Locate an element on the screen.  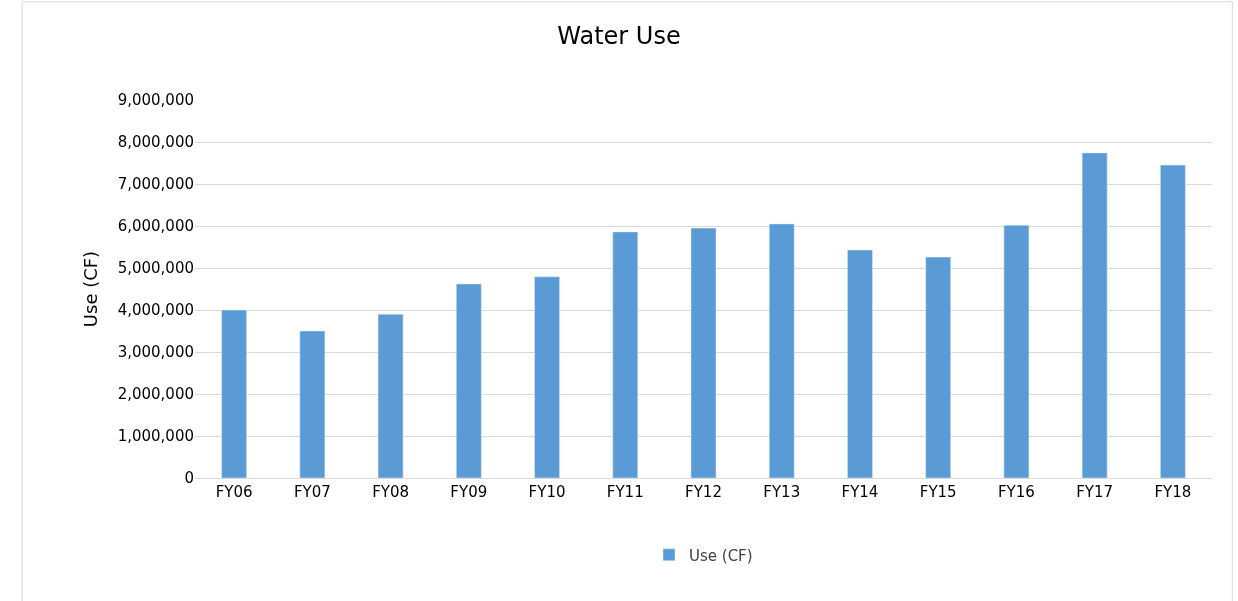
x-tick-label: FY12 is located at coordinates (703, 492).